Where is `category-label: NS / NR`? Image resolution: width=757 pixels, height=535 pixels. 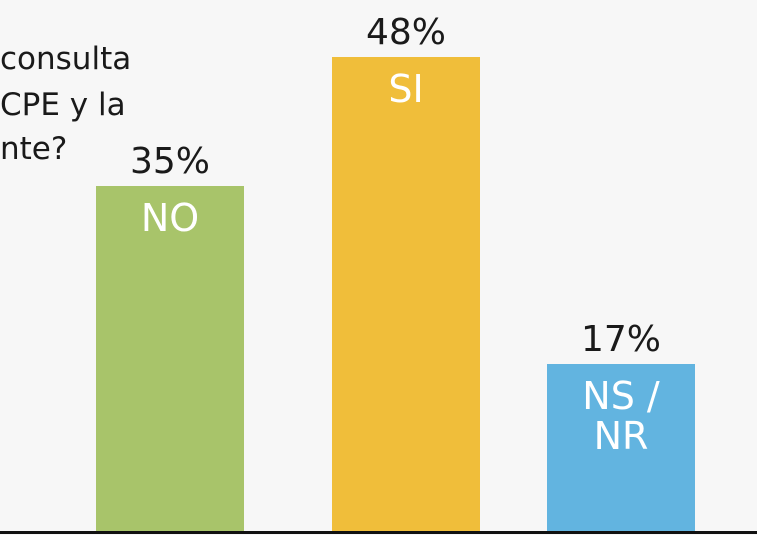
category-label: NS / NR is located at coordinates (621, 415).